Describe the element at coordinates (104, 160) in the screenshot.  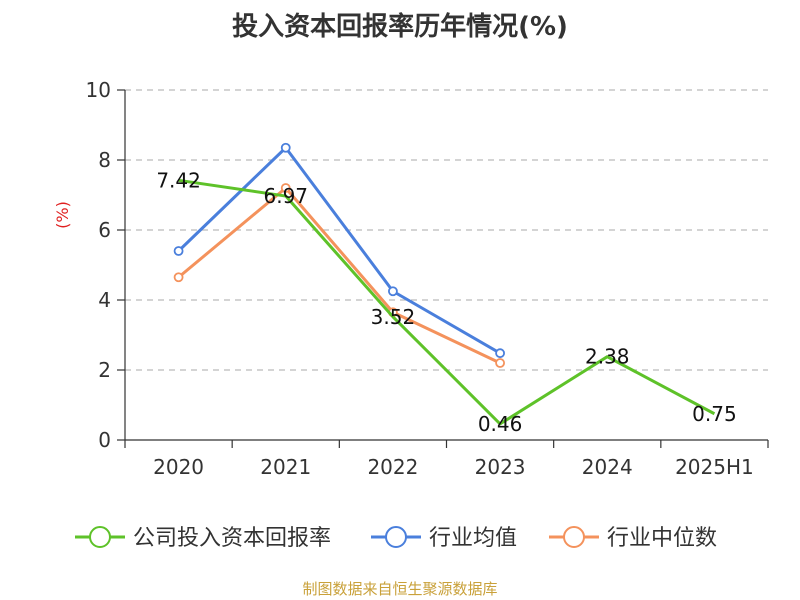
I see `y-tick-label: 8` at that location.